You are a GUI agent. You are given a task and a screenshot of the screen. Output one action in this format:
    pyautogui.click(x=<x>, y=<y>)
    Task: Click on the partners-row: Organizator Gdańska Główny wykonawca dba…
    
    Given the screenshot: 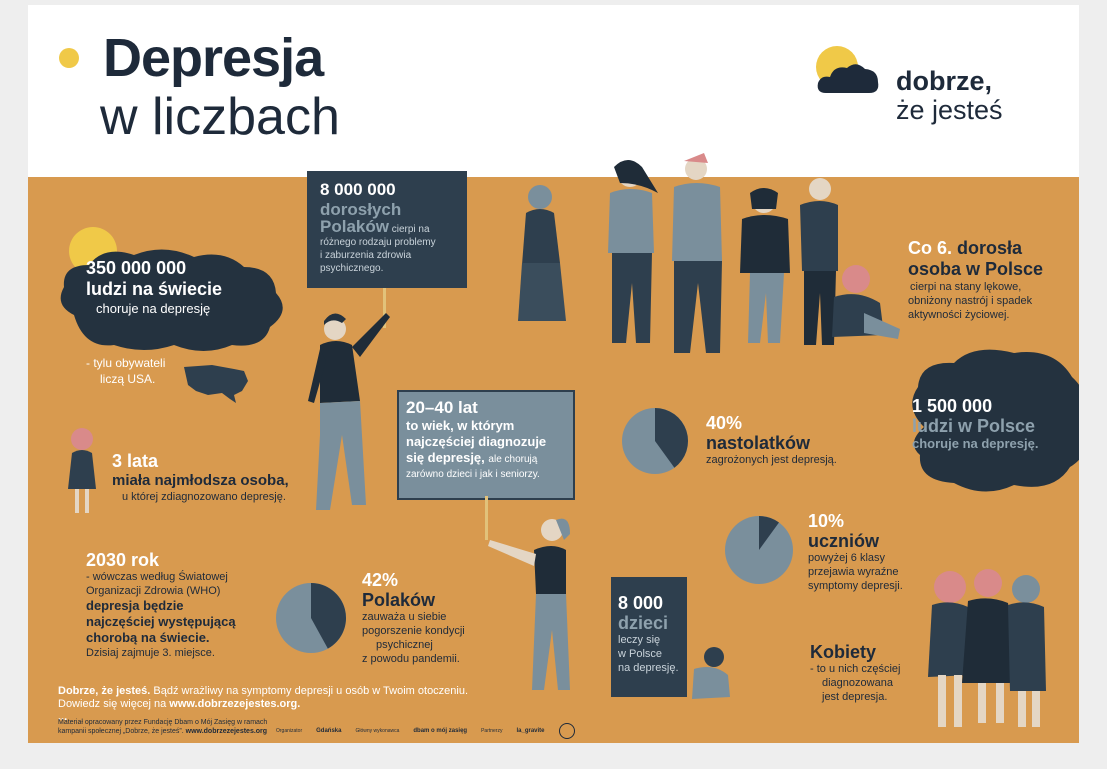 What is the action you would take?
    pyautogui.click(x=425, y=731)
    